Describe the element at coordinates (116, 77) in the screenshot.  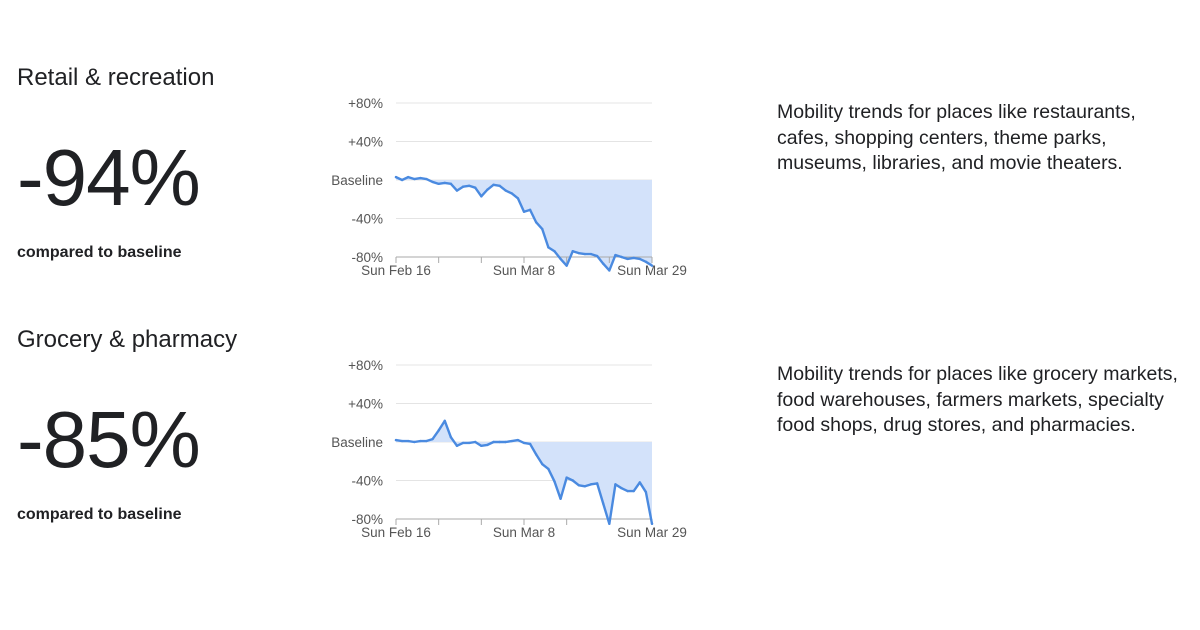
I see `category-title: Retail & recreation` at that location.